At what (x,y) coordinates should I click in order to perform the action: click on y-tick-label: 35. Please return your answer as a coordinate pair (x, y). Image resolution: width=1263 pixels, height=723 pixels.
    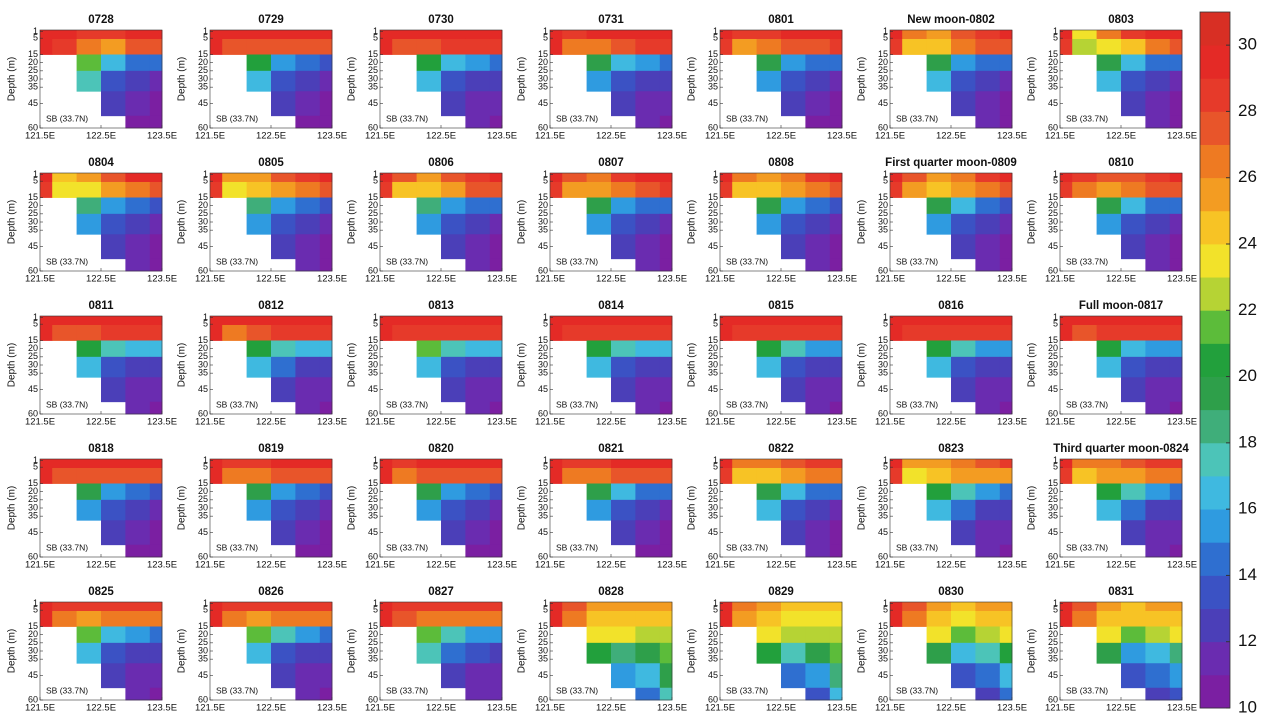
    Looking at the image, I should click on (543, 230).